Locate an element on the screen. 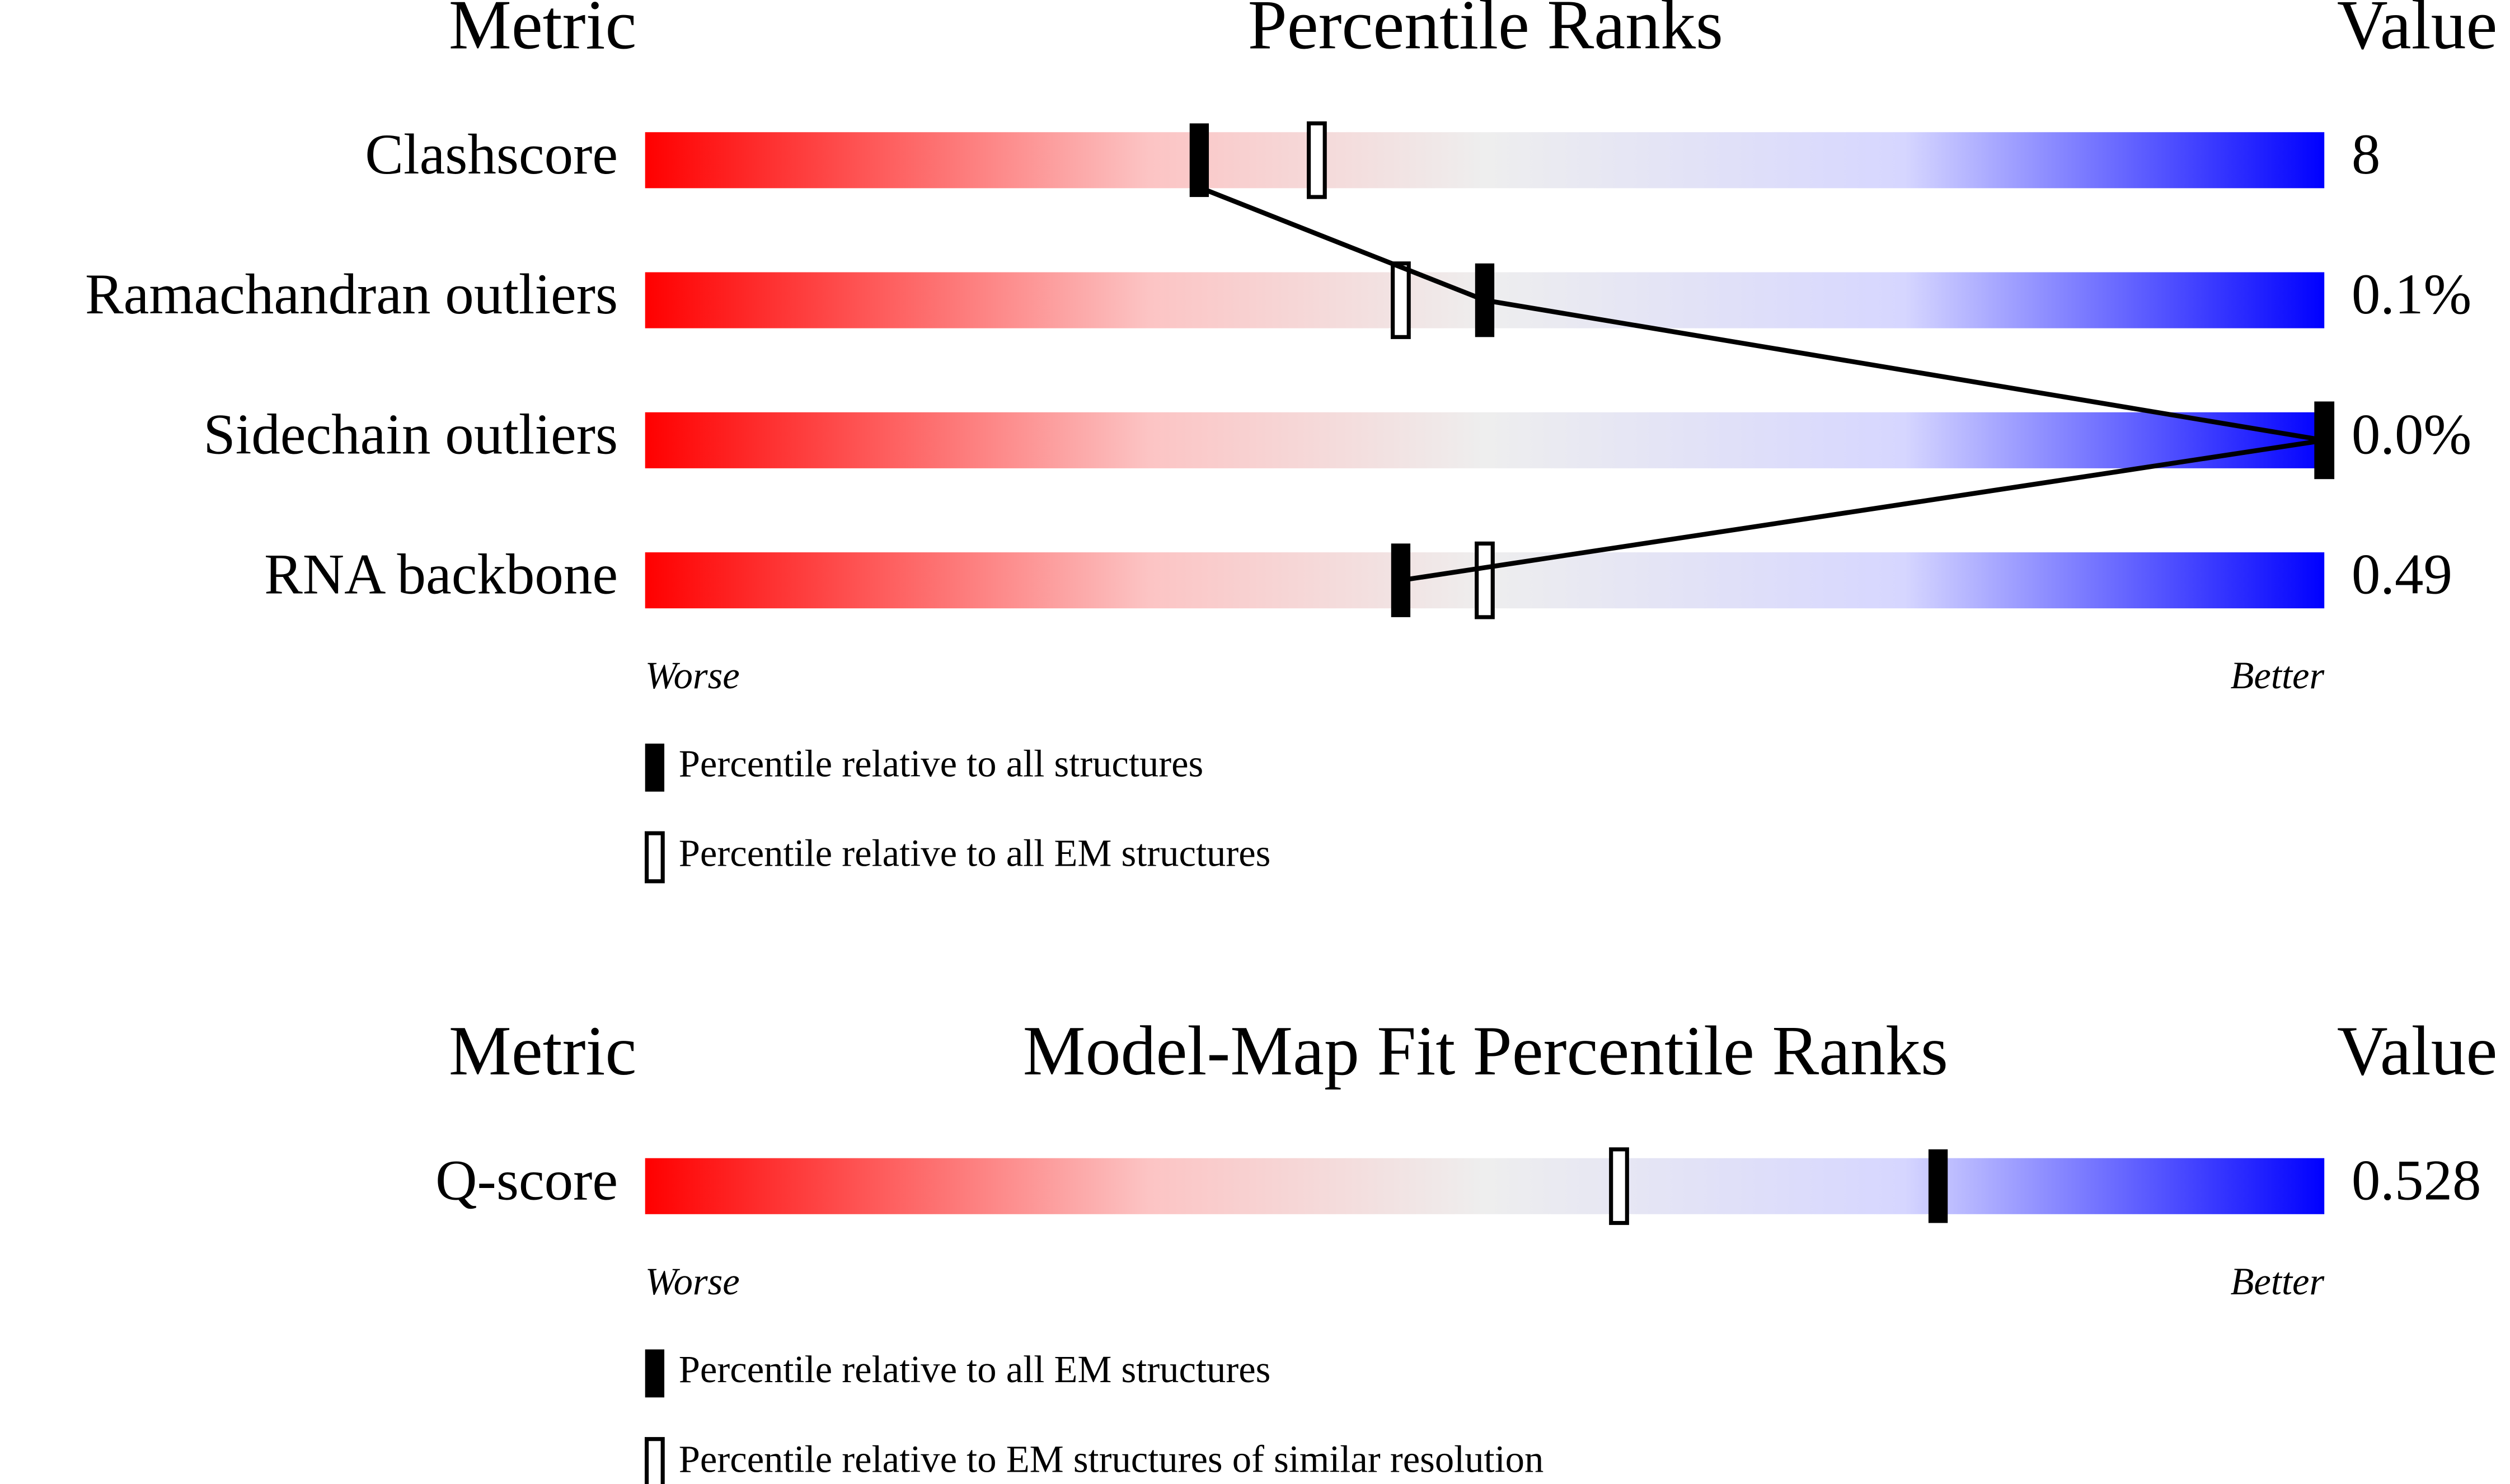  metric-value: 0.528 is located at coordinates (2416, 1180).